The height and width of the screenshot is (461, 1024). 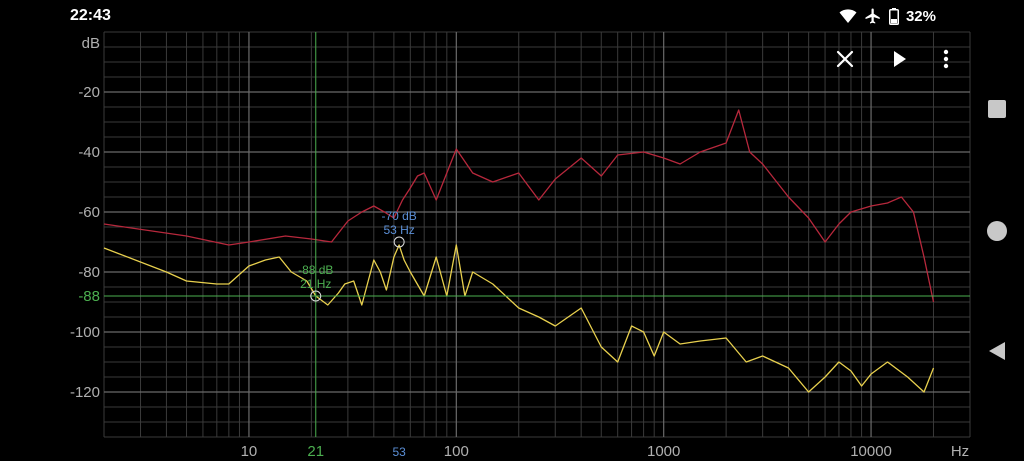 What do you see at coordinates (315, 284) in the screenshot?
I see `cursor-readout-hz: 21 Hz` at bounding box center [315, 284].